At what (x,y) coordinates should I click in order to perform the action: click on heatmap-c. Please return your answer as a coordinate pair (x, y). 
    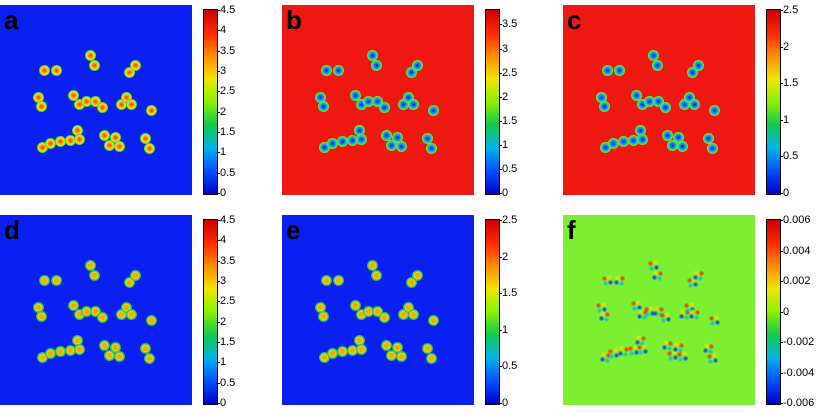
    Looking at the image, I should click on (659, 100).